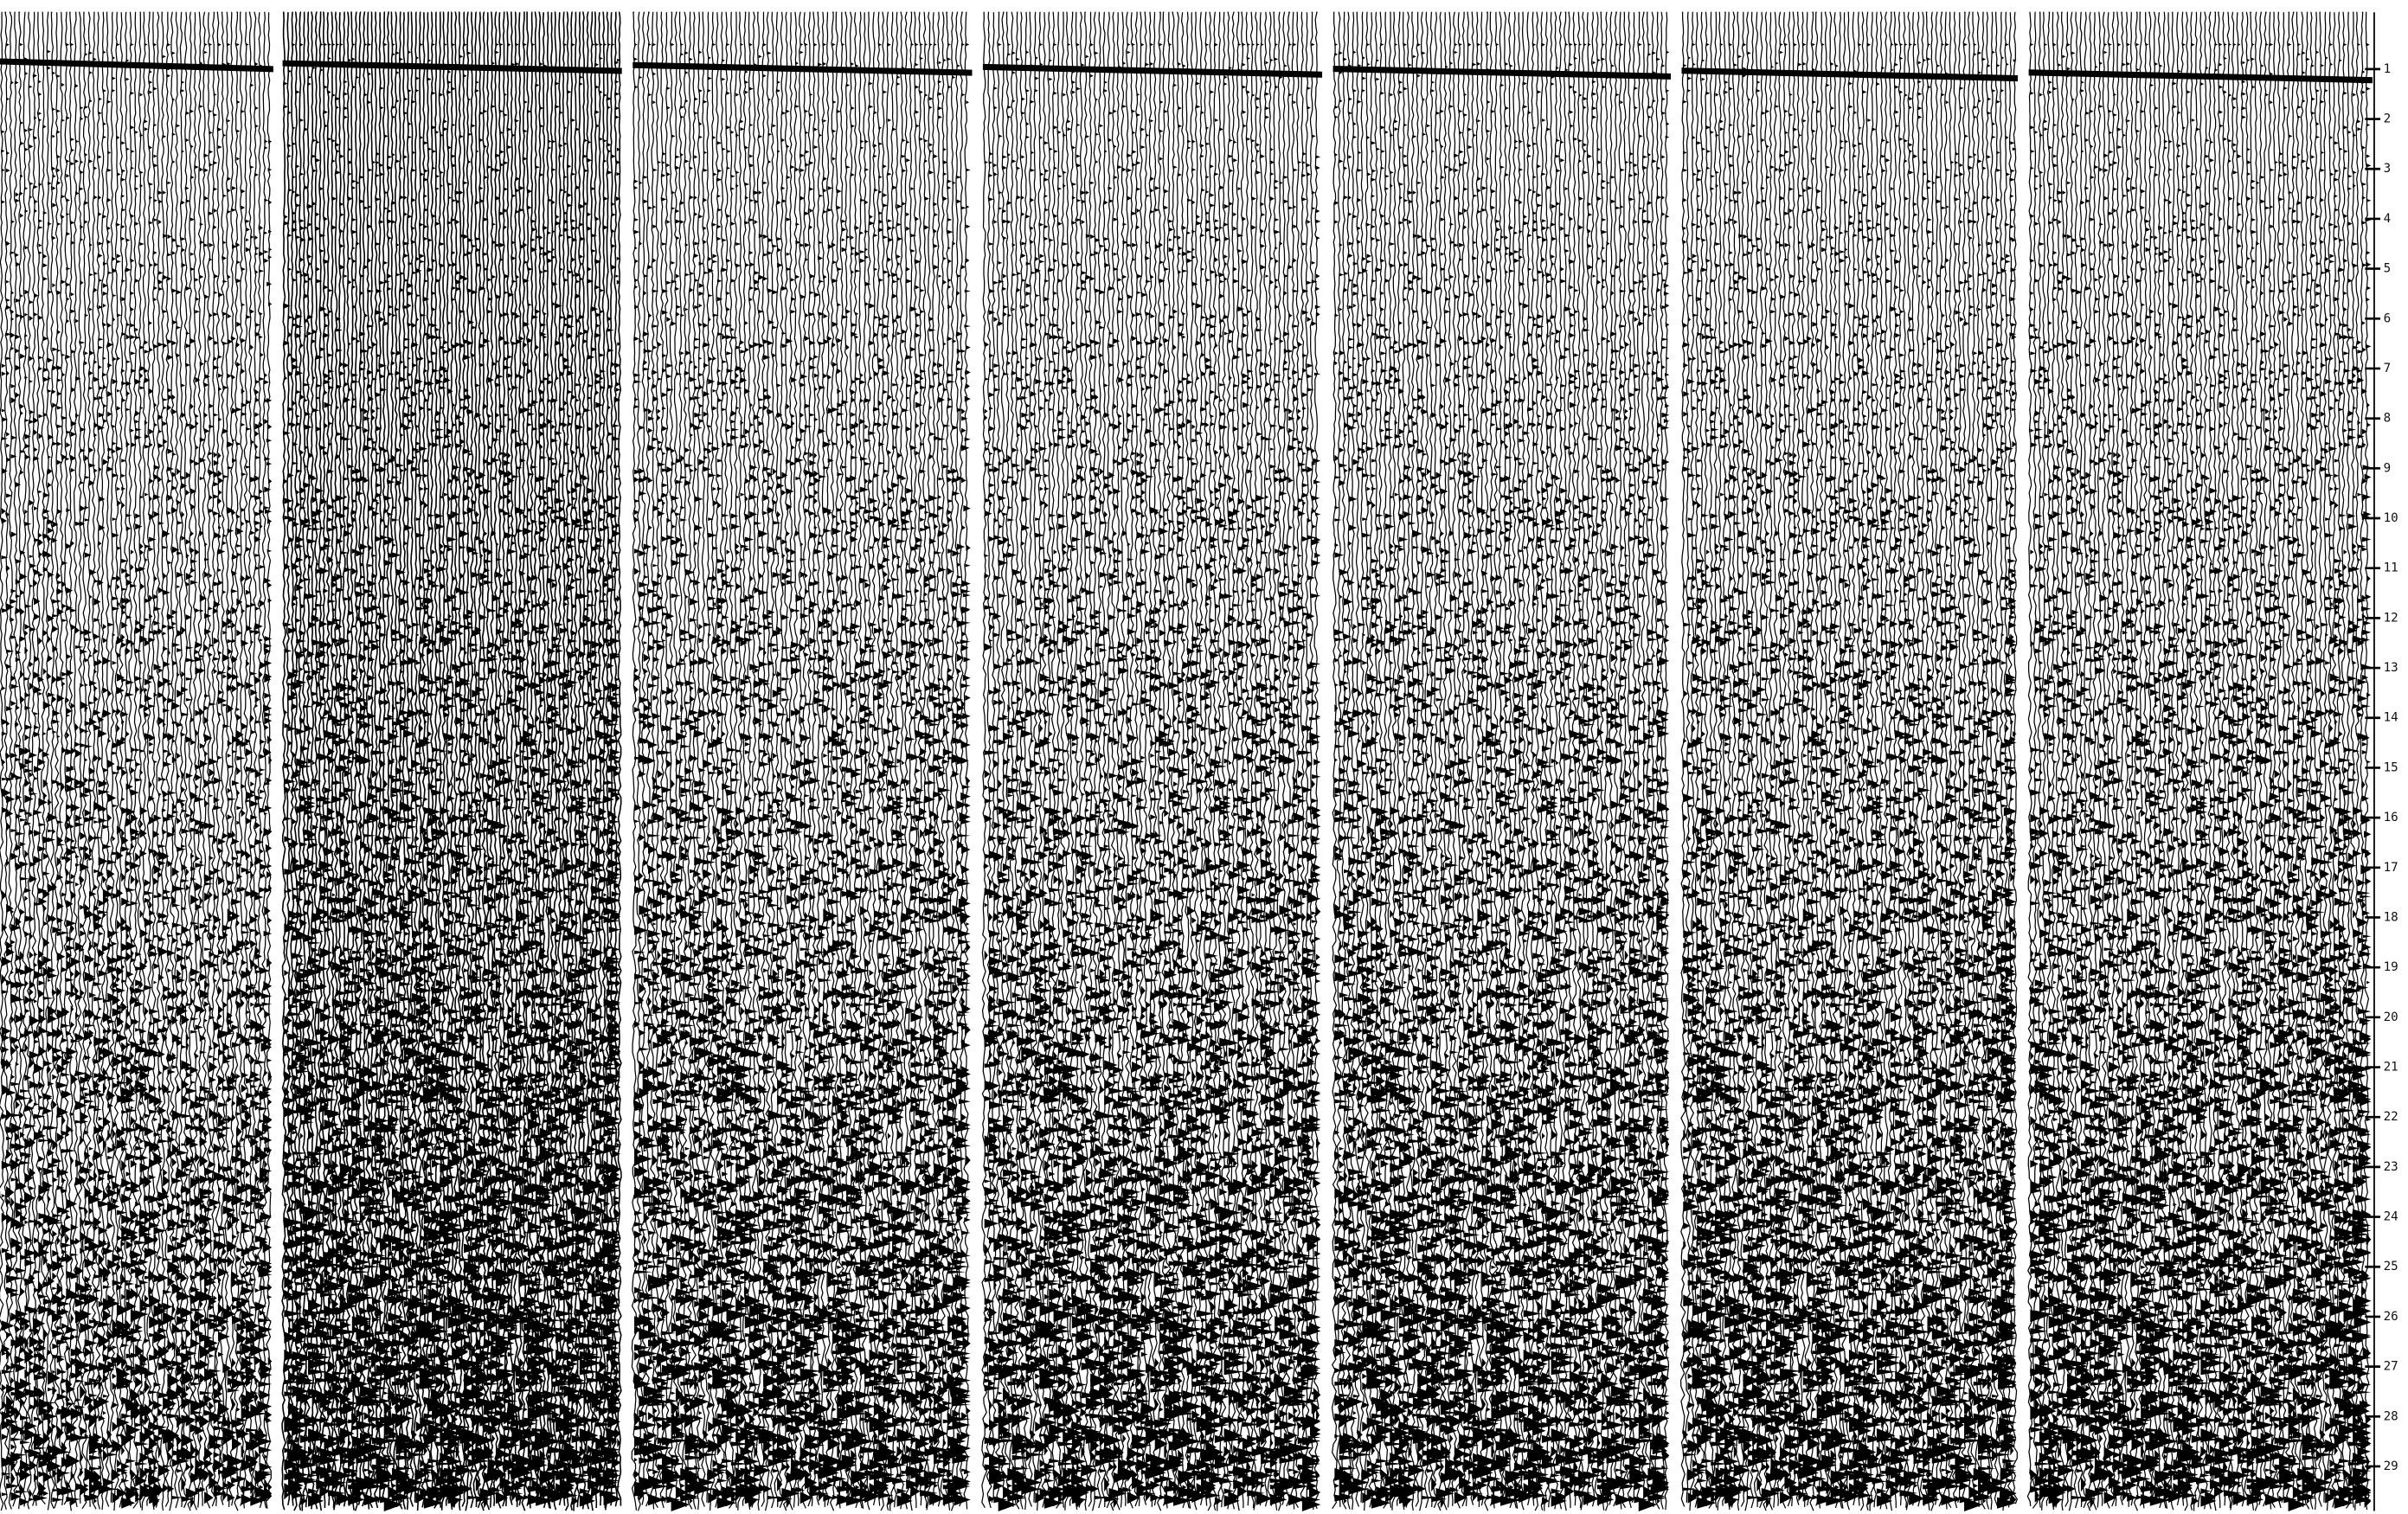  Describe the element at coordinates (2391, 1367) in the screenshot. I see `time-label: 27` at that location.